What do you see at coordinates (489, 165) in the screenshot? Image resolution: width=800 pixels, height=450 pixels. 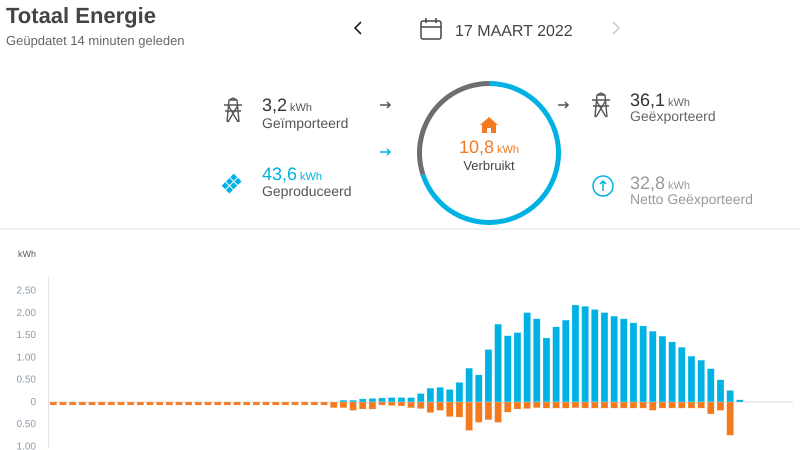 I see `text: Verbruikt` at bounding box center [489, 165].